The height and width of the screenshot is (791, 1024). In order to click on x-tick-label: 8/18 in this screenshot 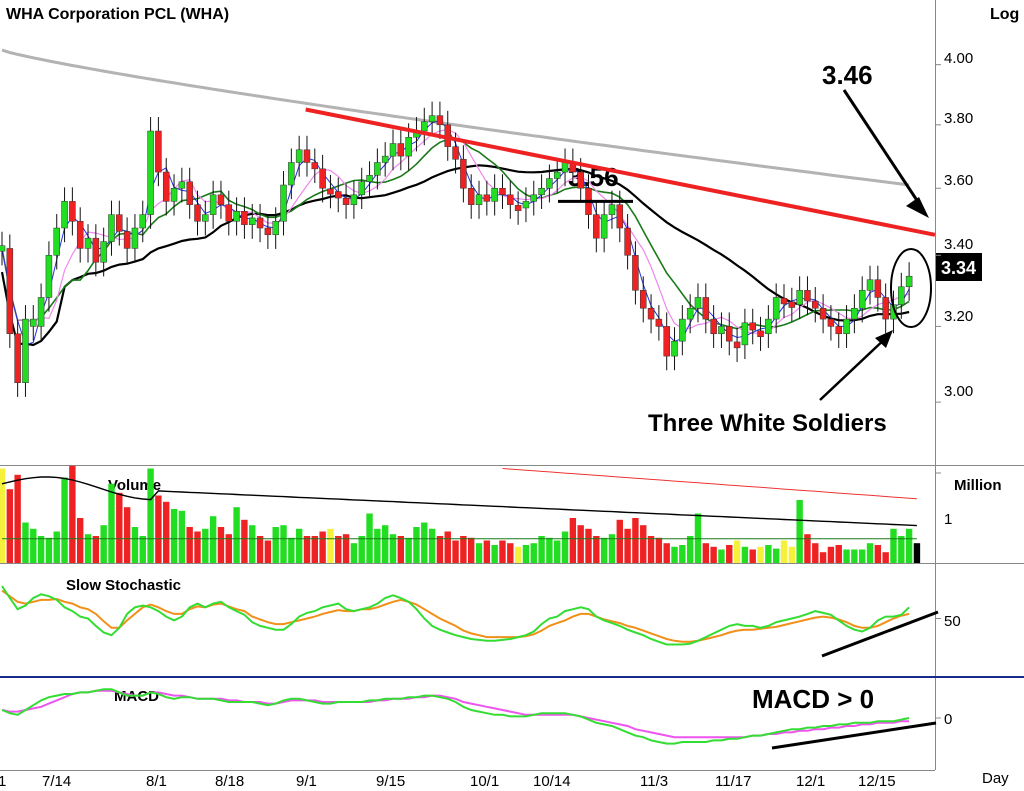, I will do `click(229, 781)`.